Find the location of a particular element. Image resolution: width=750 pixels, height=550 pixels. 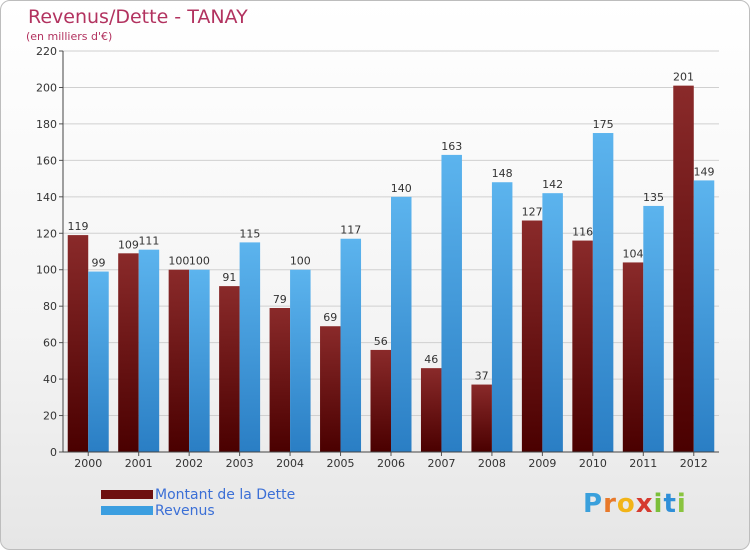

y-tick-label: 40 is located at coordinates (50, 379).